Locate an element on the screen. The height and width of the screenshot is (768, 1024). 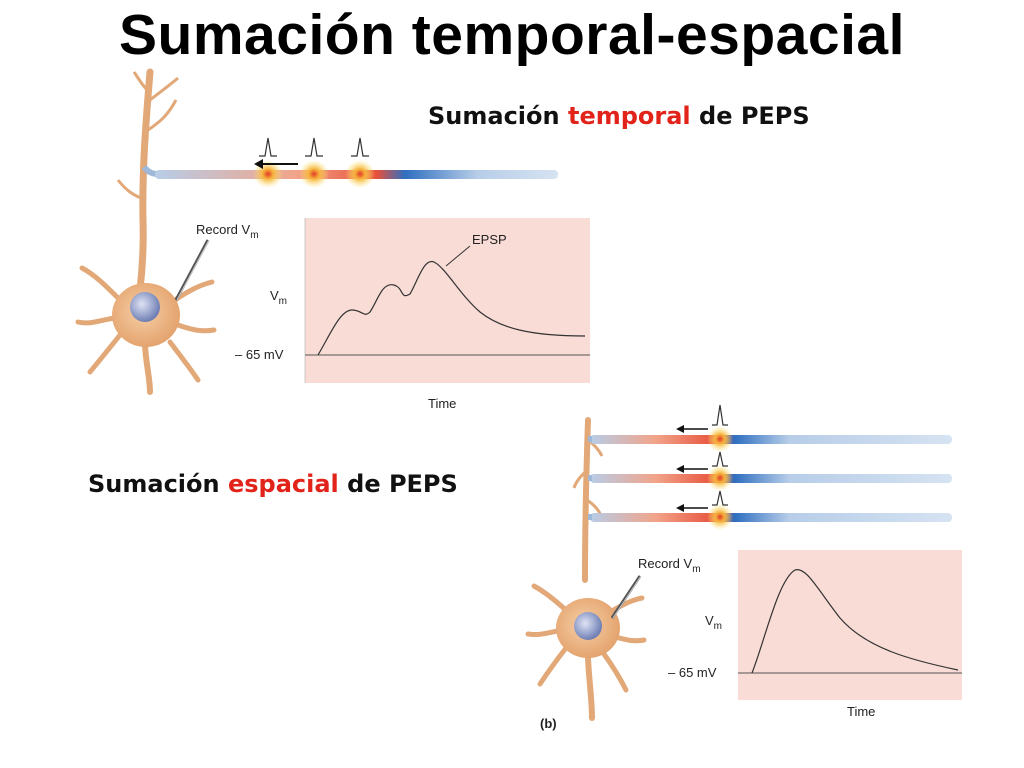
epsp-trace-b is located at coordinates (855, 621).